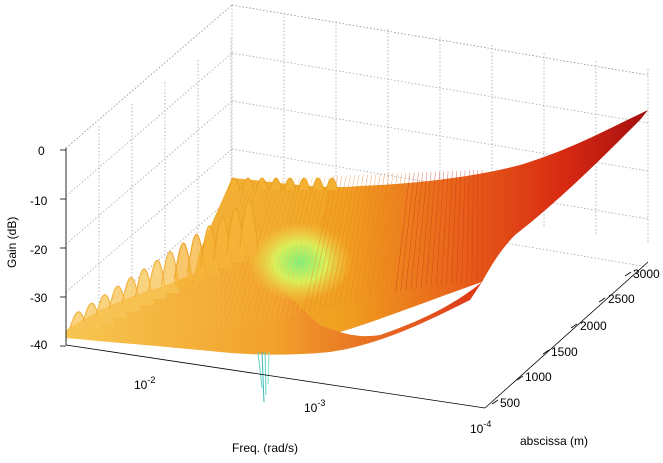 This screenshot has width=663, height=463. Describe the element at coordinates (621, 299) in the screenshot. I see `y-tick-label: 2500` at that location.